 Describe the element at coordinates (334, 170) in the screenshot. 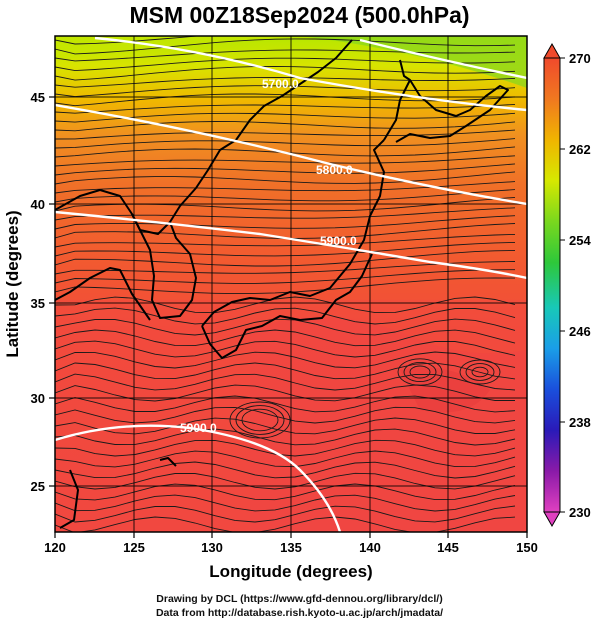

I see `contour-label-5800: 5800.0` at that location.